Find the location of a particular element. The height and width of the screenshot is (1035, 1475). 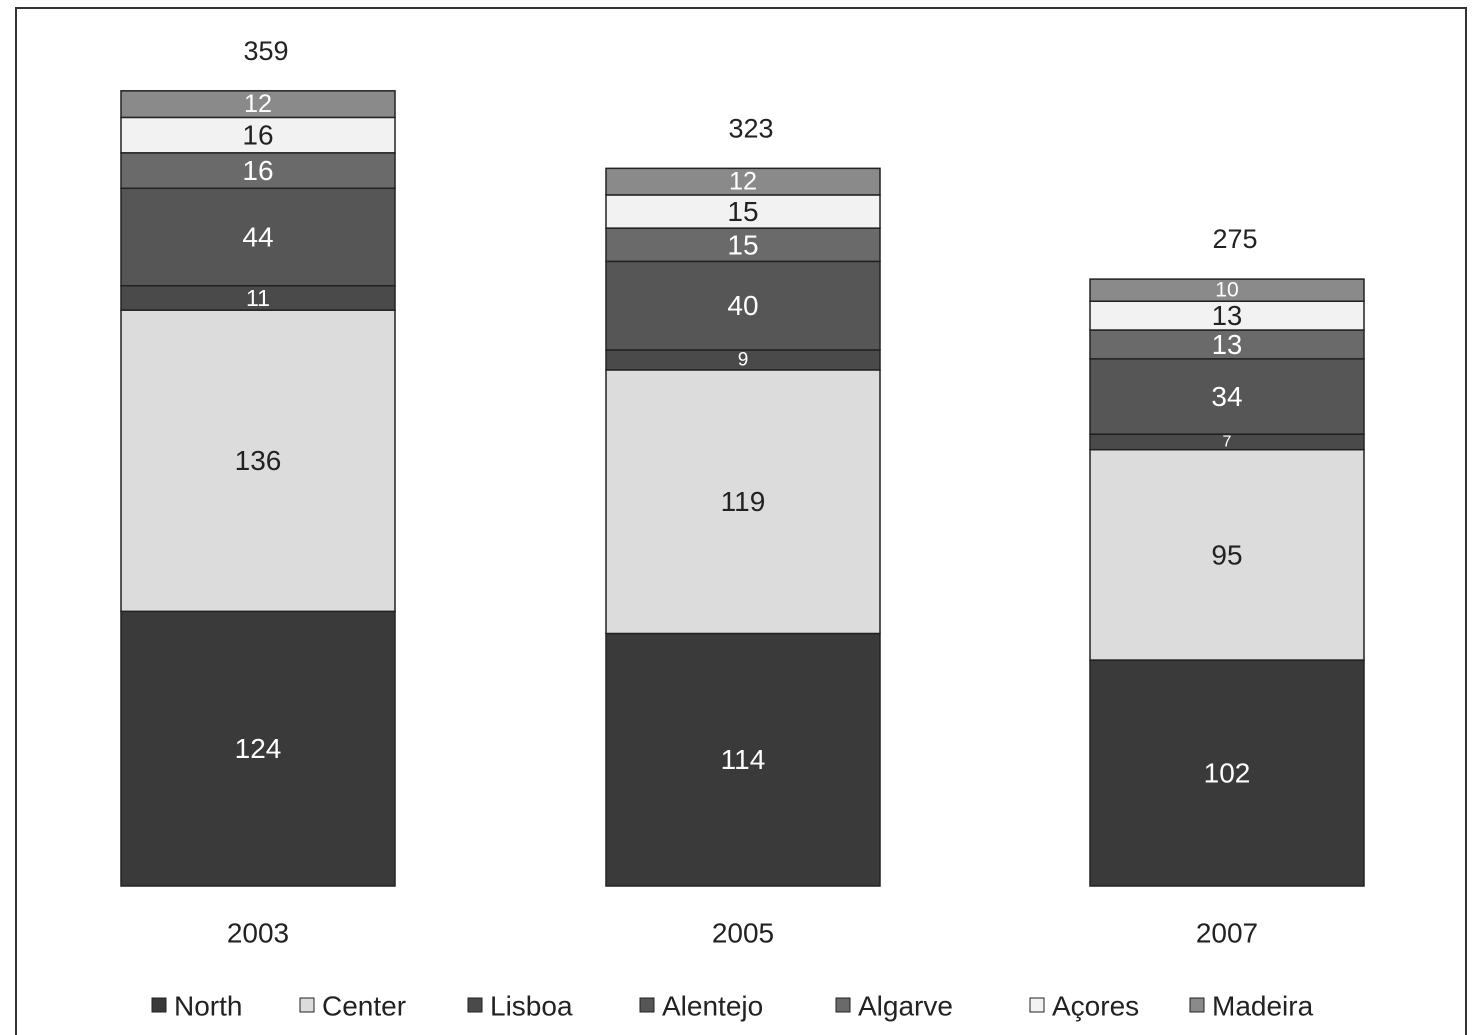

data-label: 114 is located at coordinates (743, 759).